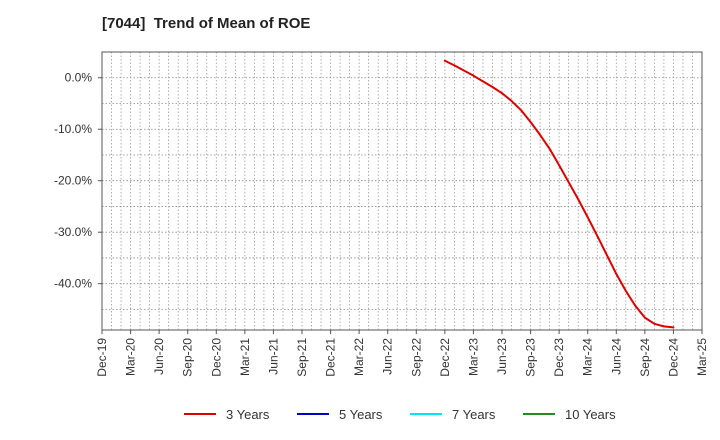 The height and width of the screenshot is (440, 720). What do you see at coordinates (590, 414) in the screenshot?
I see `legend-label: 10 Years` at bounding box center [590, 414].